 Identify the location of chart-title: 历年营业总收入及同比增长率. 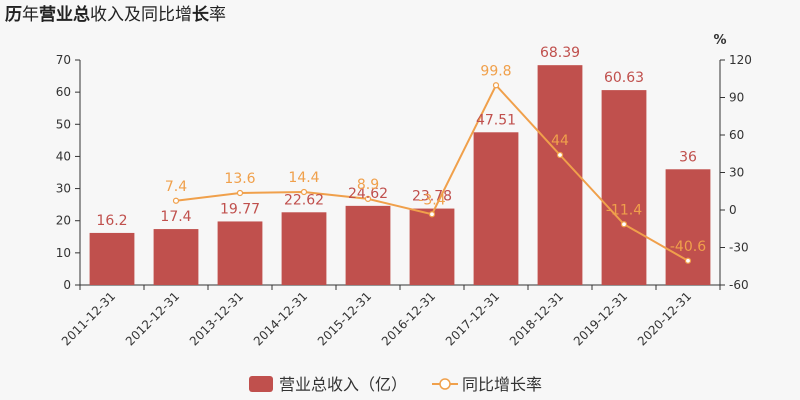
(115, 14).